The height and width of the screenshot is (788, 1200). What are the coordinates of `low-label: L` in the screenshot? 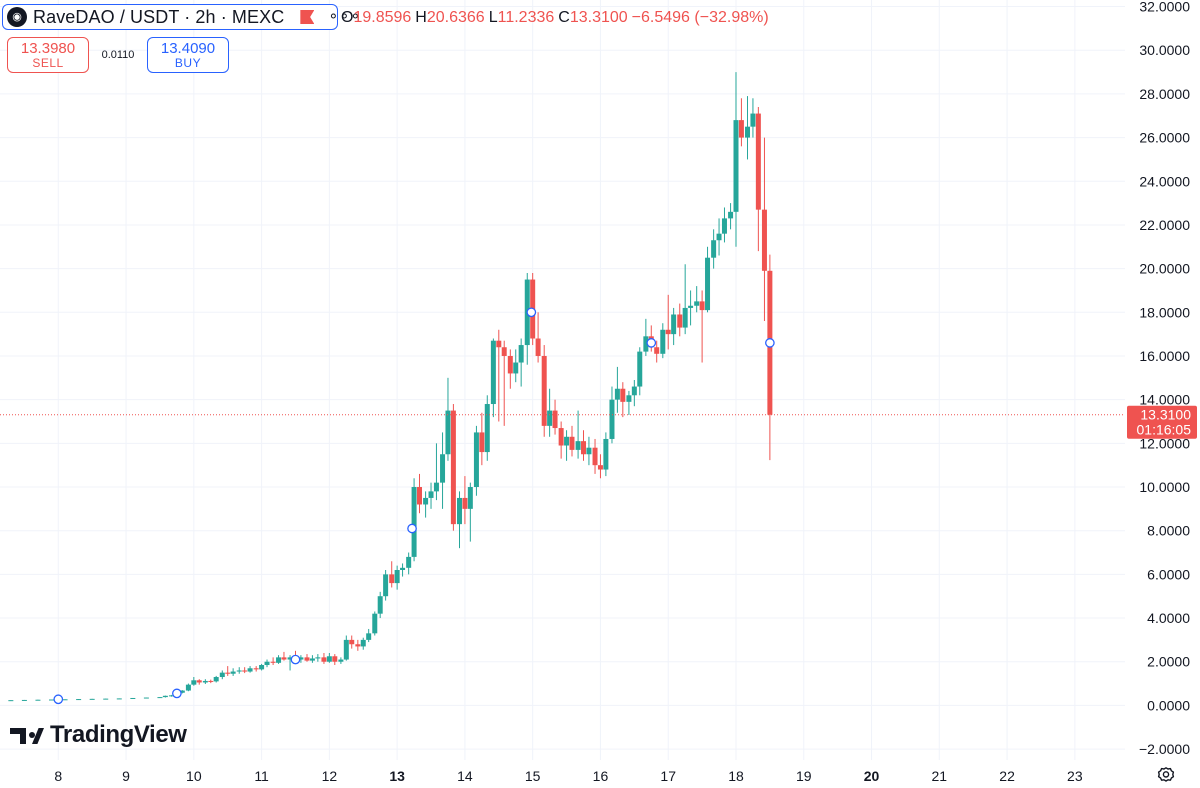 It's located at (493, 17).